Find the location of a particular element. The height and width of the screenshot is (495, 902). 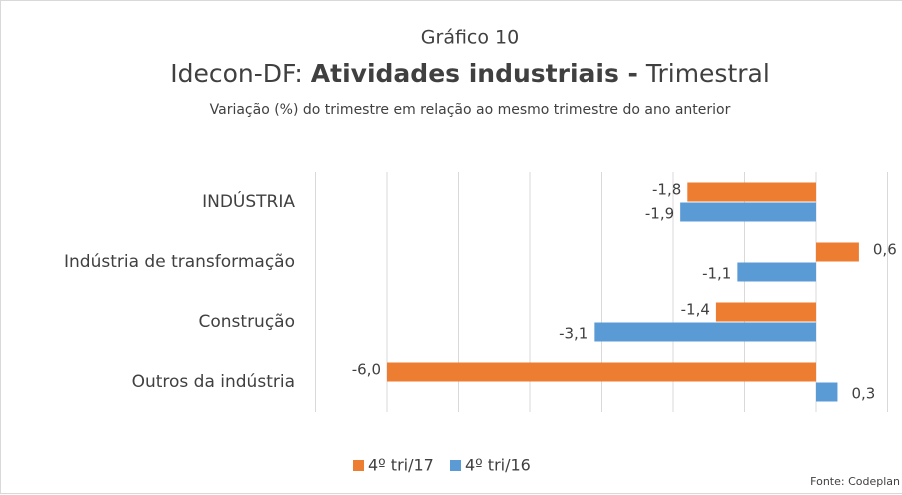

title-part: Trimestral is located at coordinates (704, 73).